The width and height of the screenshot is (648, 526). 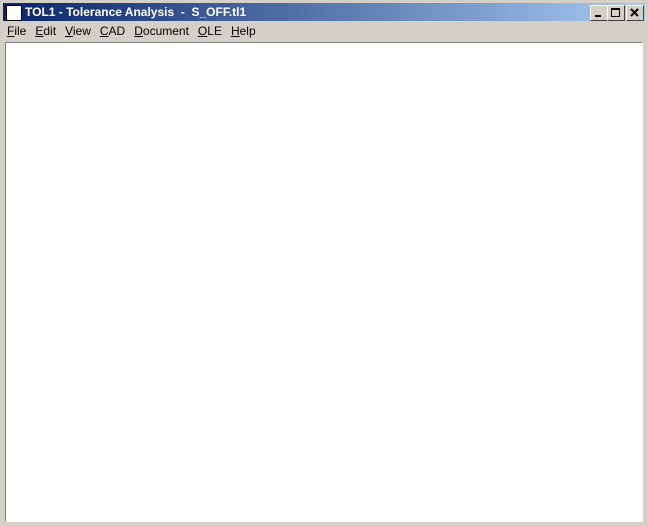 What do you see at coordinates (17, 31) in the screenshot?
I see `menu-item: File` at bounding box center [17, 31].